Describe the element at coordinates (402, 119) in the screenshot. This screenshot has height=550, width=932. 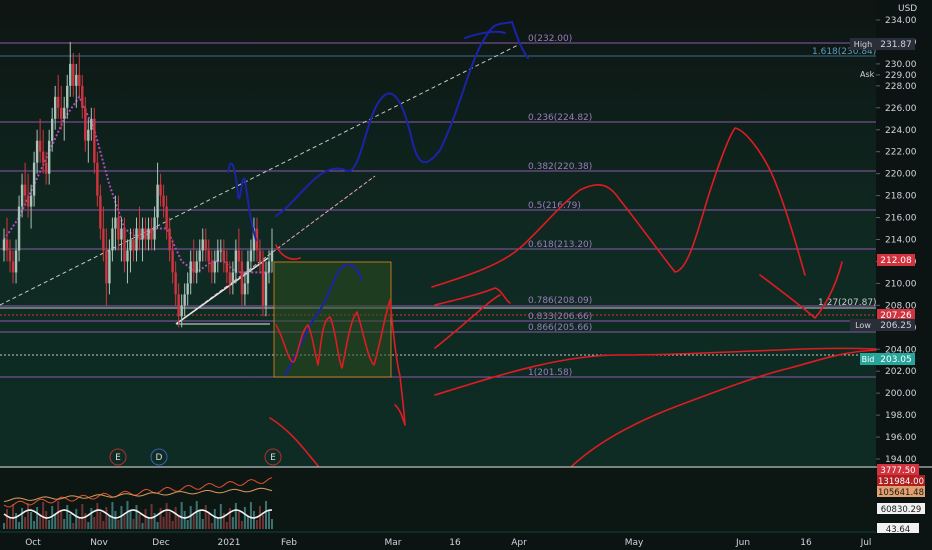
I see `blue-path-main` at that location.